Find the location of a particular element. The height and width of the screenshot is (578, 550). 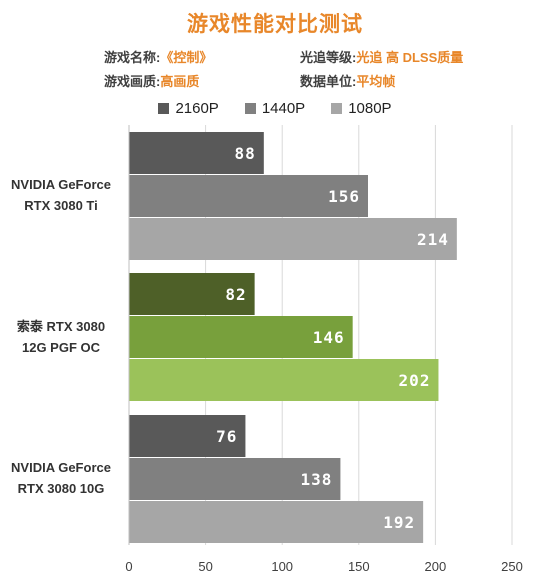

category-label-1-line-1: 索泰 RTX 3080 is located at coordinates (61, 326).